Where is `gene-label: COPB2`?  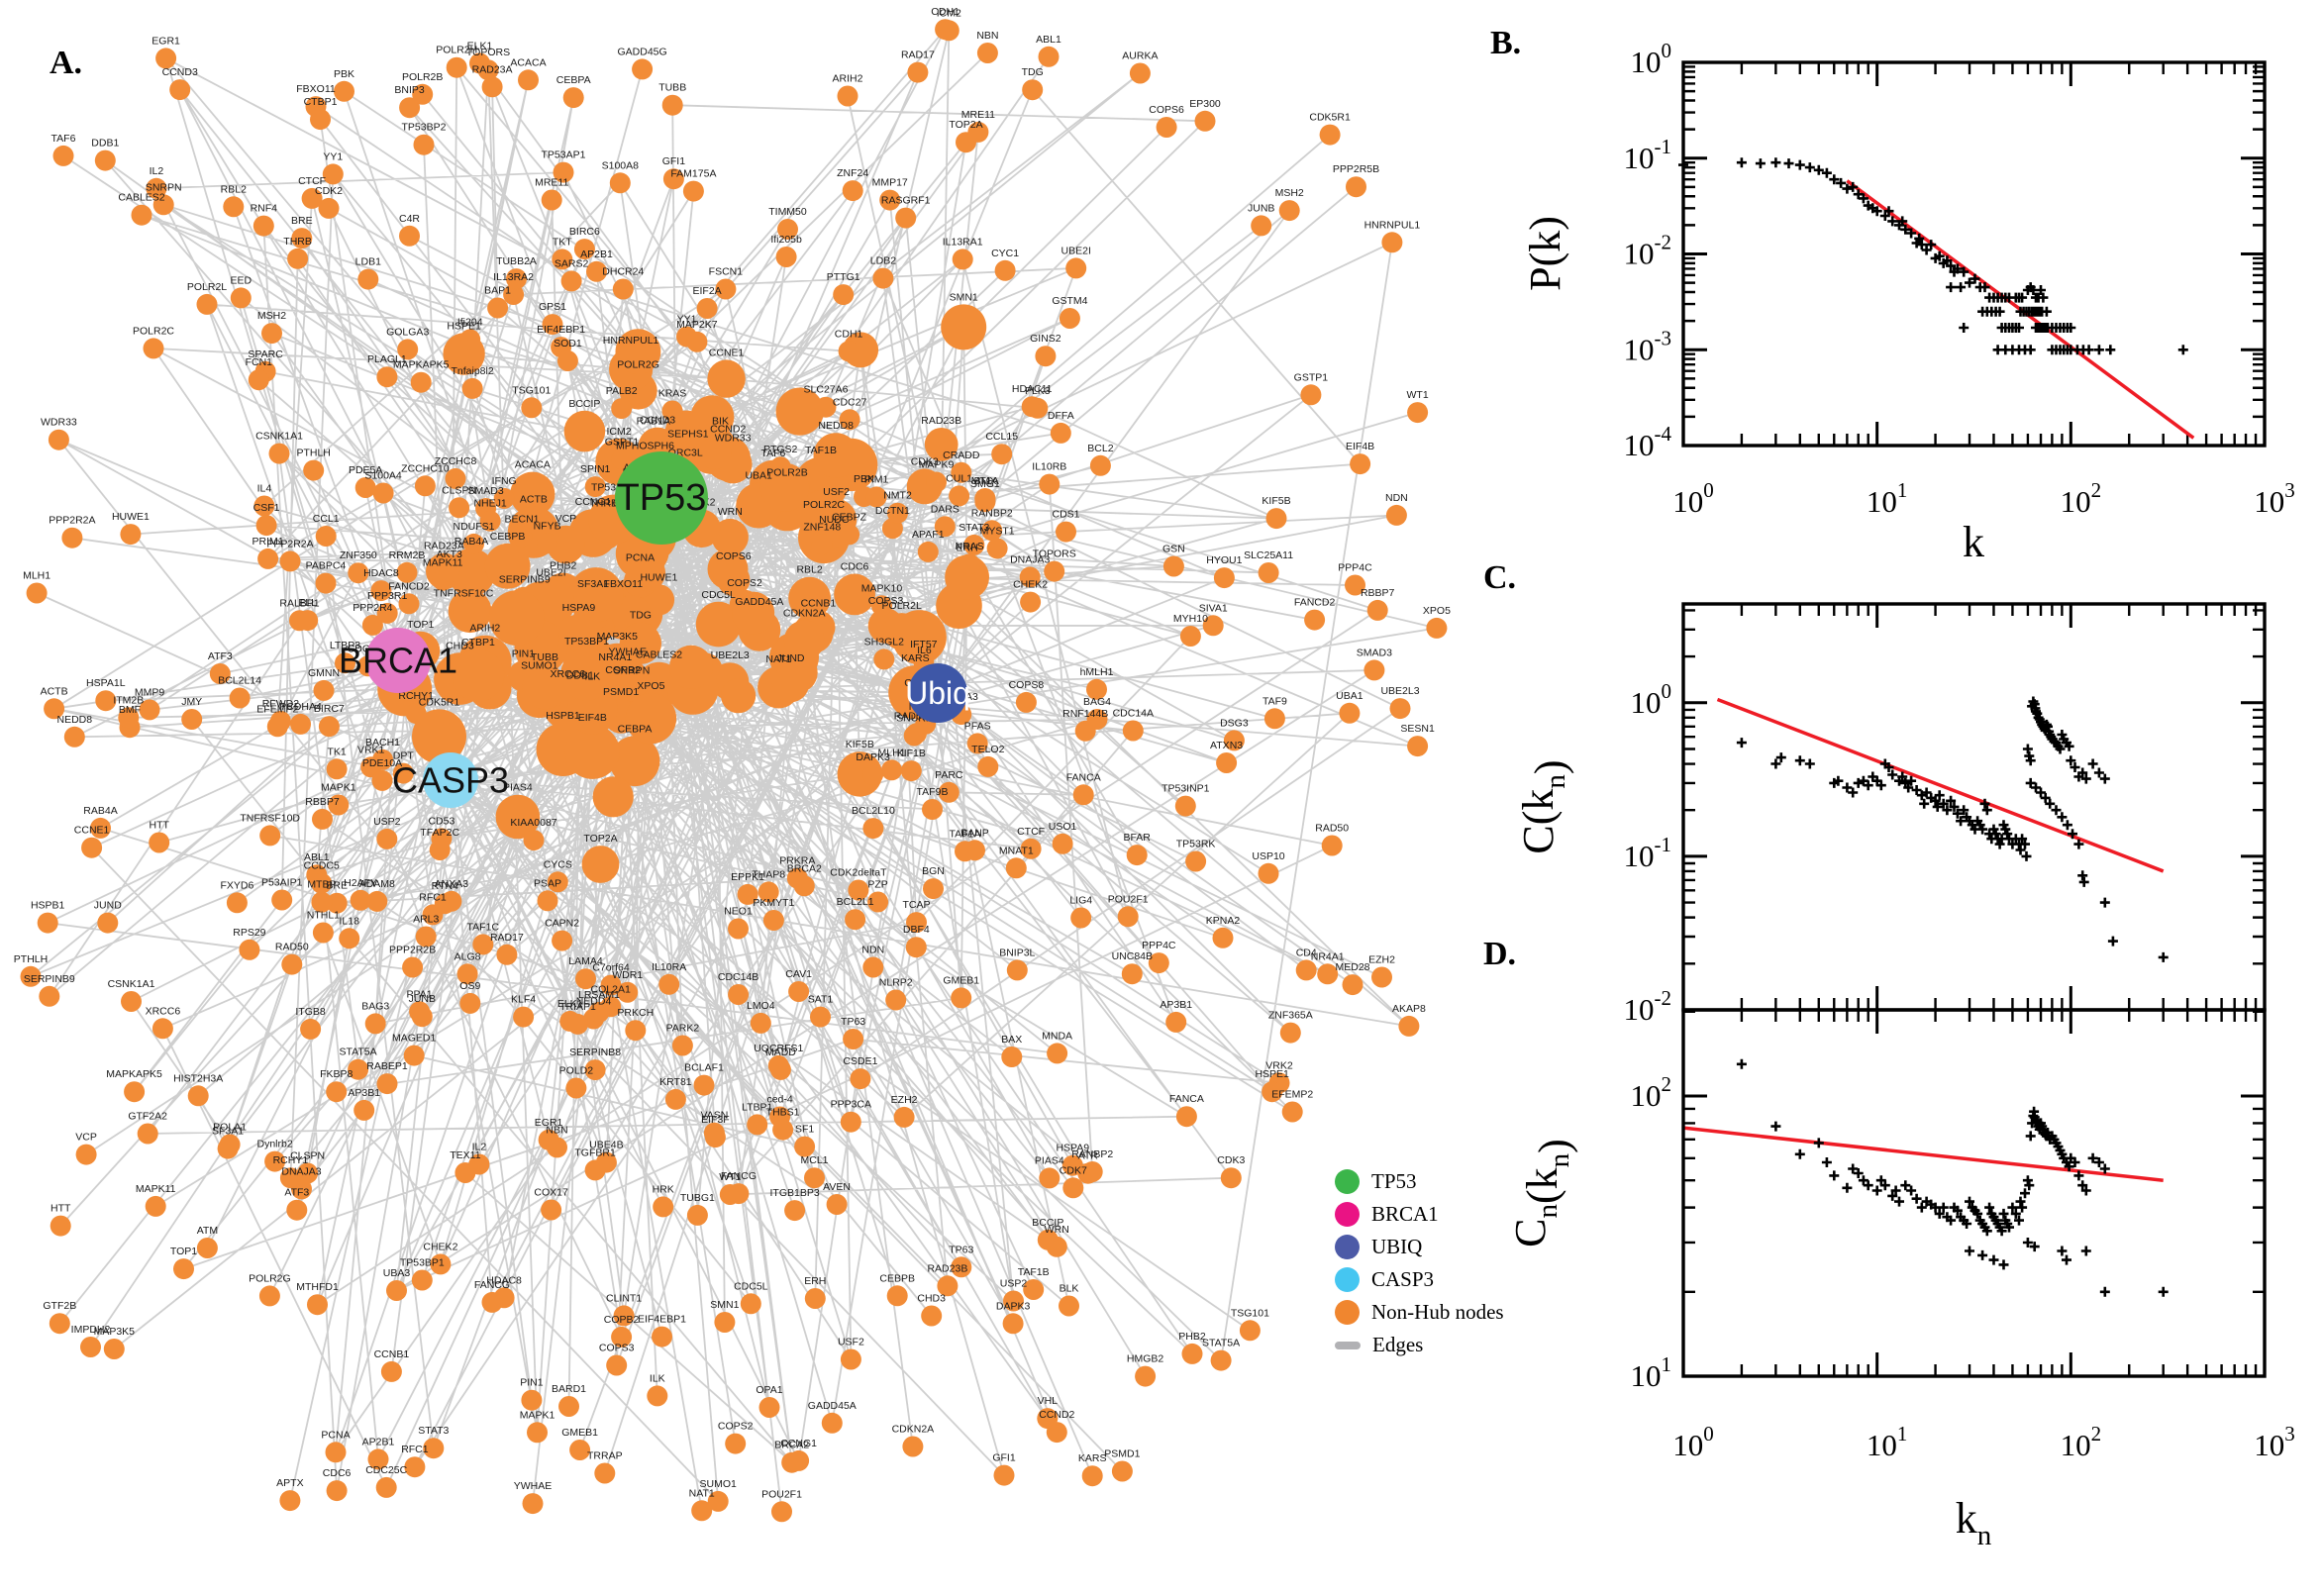
gene-label: COPB2 is located at coordinates (623, 670).